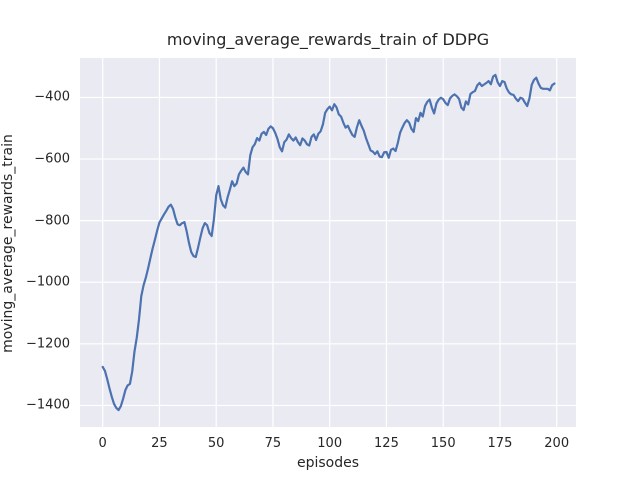 The width and height of the screenshot is (640, 480). Describe the element at coordinates (52, 97) in the screenshot. I see `y-tick-label: −400` at that location.